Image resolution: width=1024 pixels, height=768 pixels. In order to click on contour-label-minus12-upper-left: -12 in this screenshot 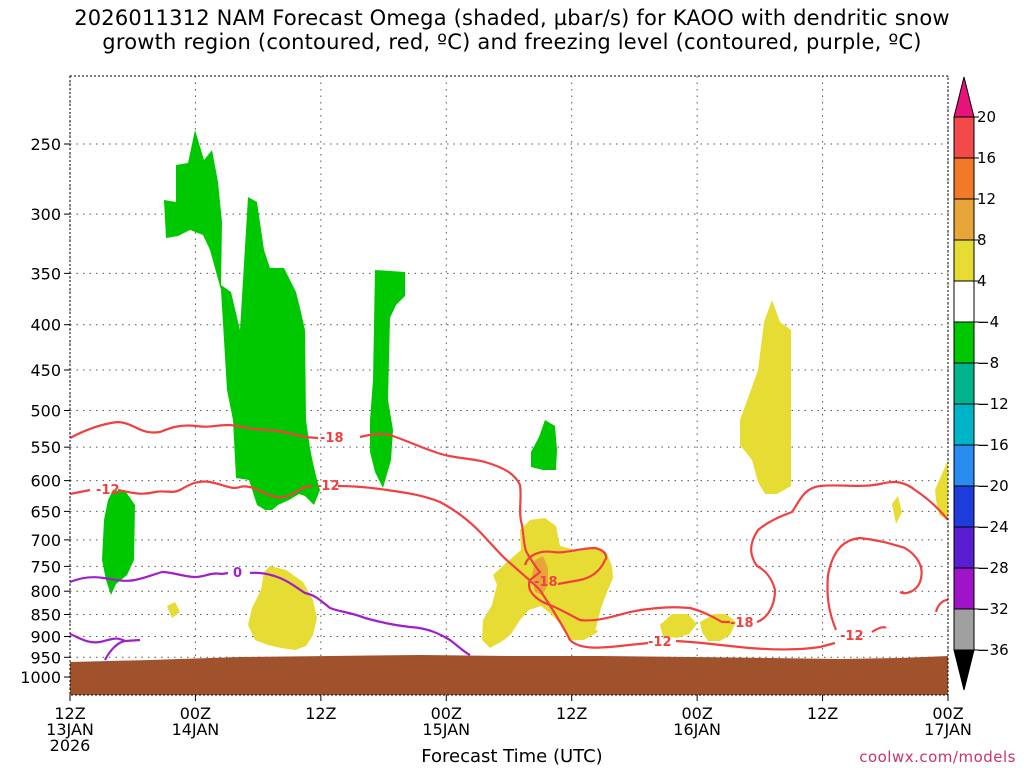, I will do `click(108, 490)`.